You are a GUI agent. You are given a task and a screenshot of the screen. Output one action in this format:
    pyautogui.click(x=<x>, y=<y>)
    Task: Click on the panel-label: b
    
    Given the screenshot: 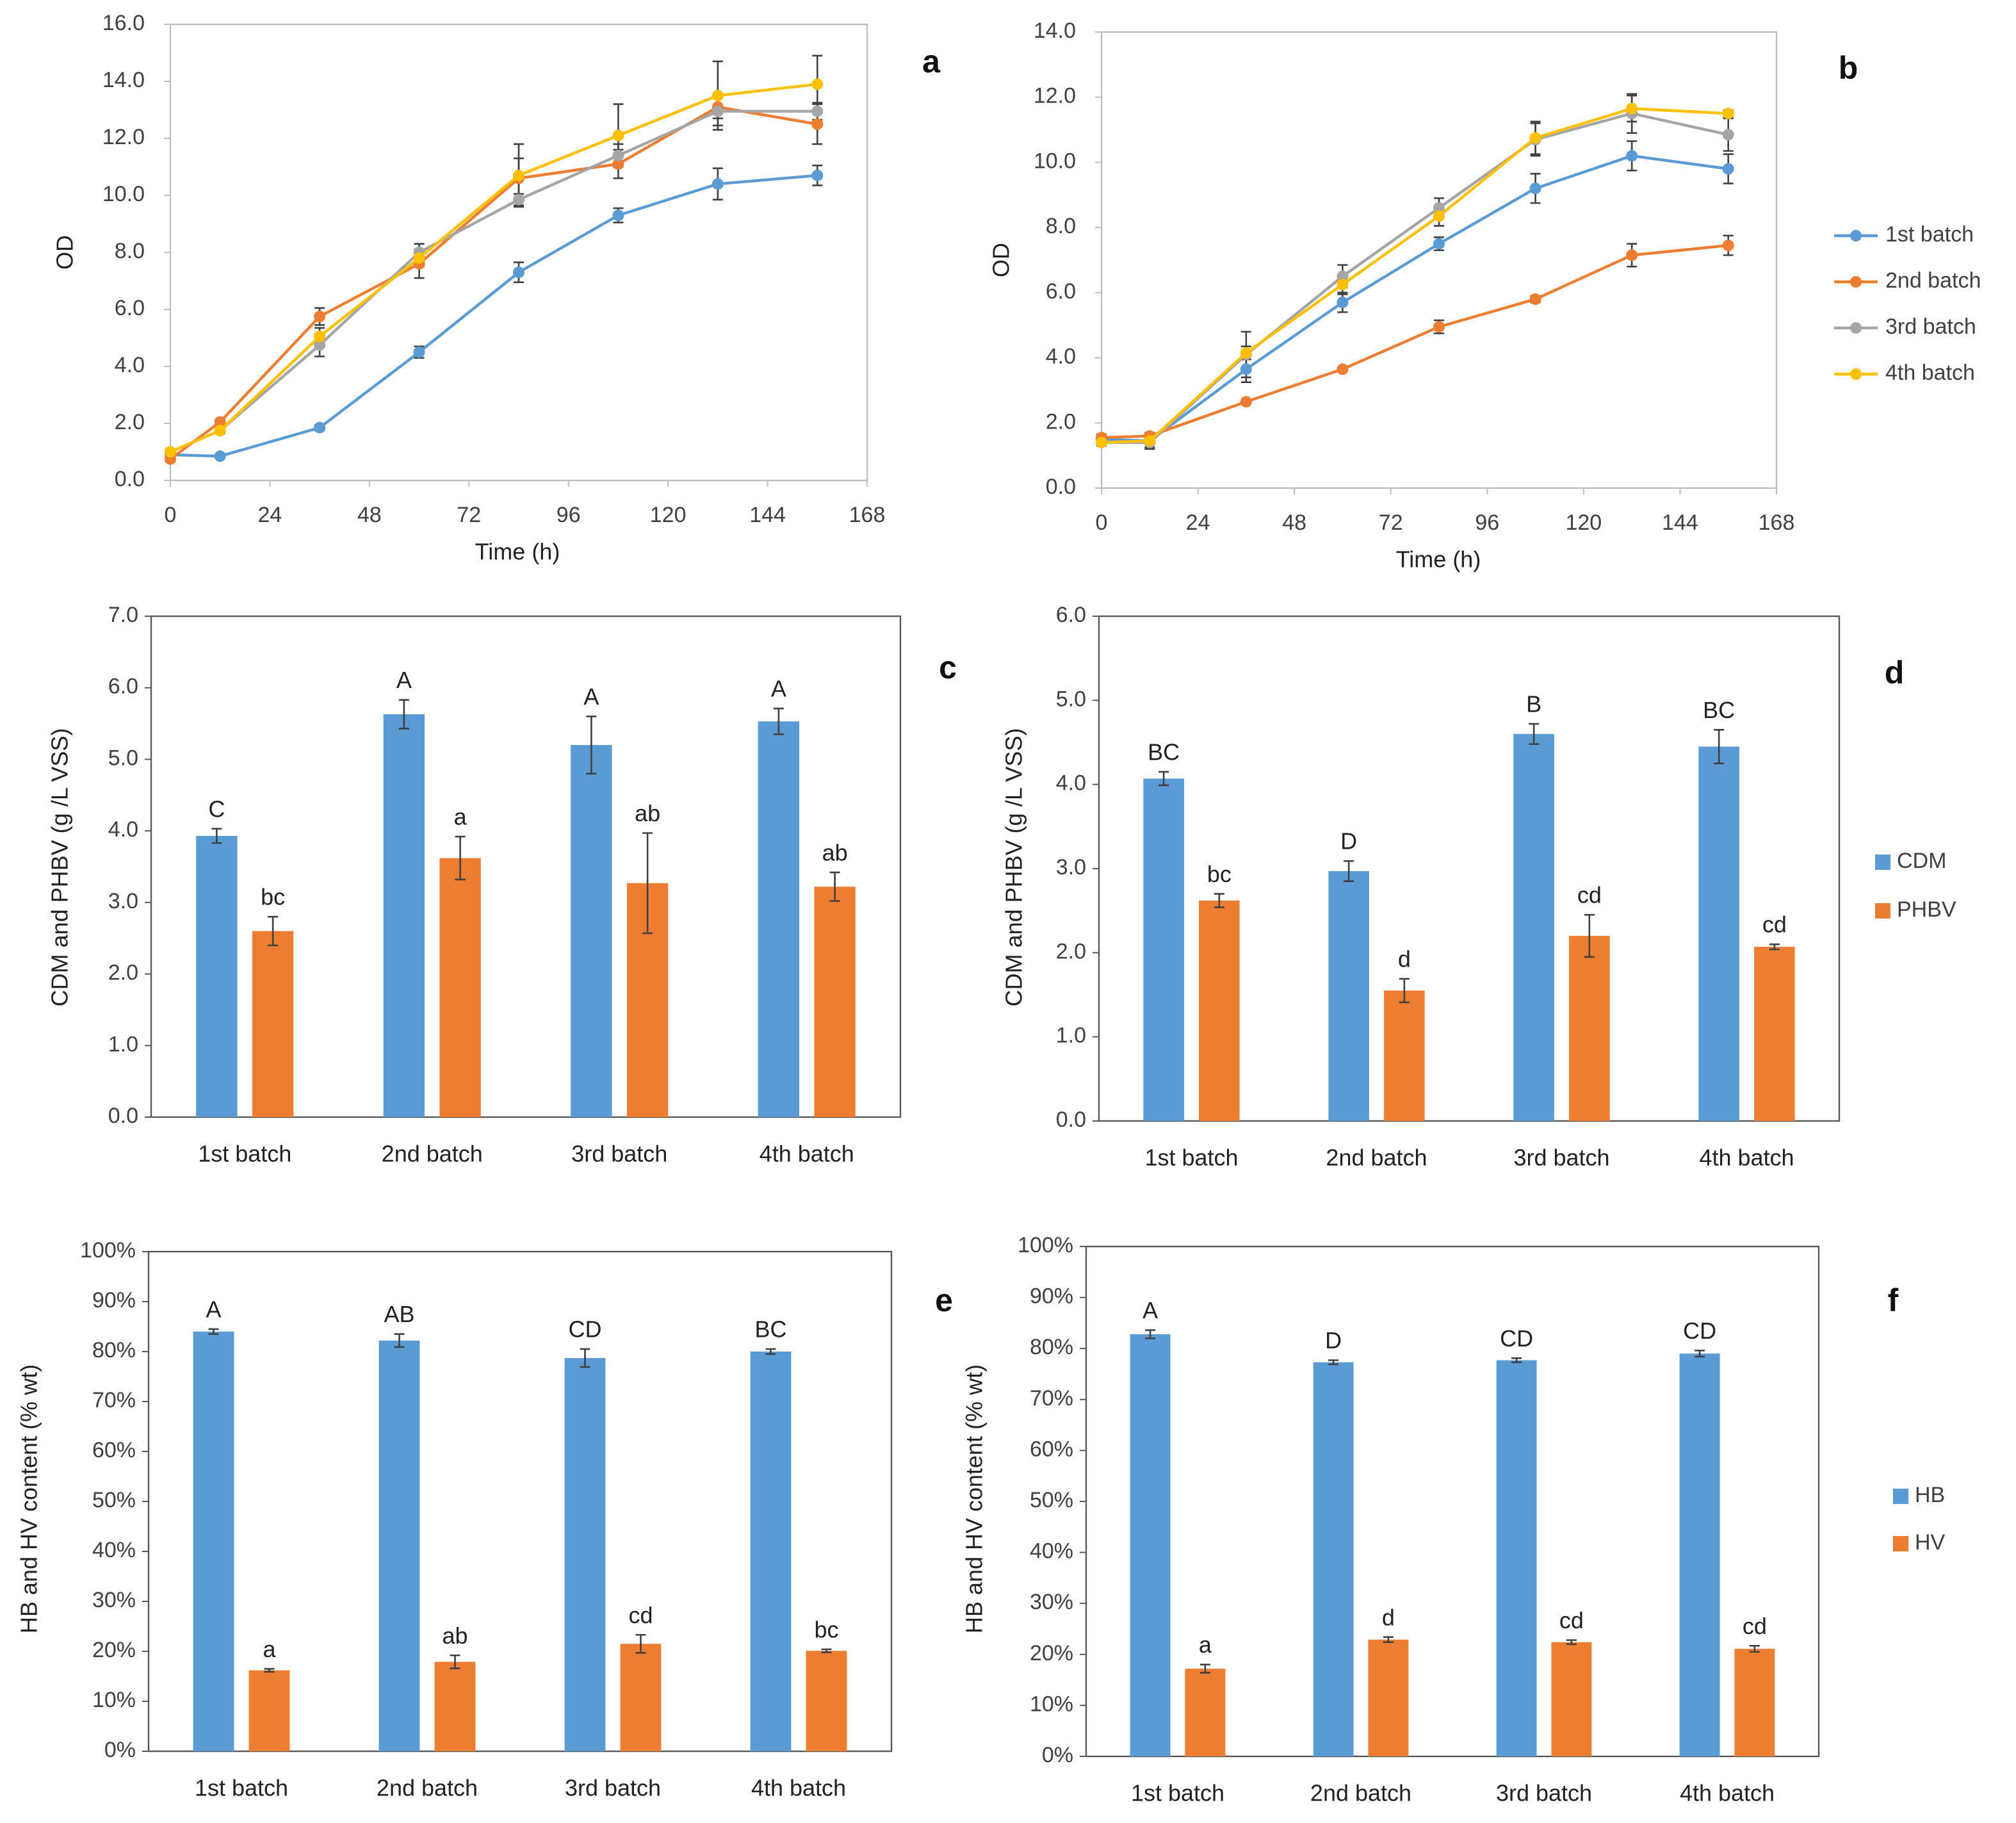 What is the action you would take?
    pyautogui.click(x=1848, y=68)
    